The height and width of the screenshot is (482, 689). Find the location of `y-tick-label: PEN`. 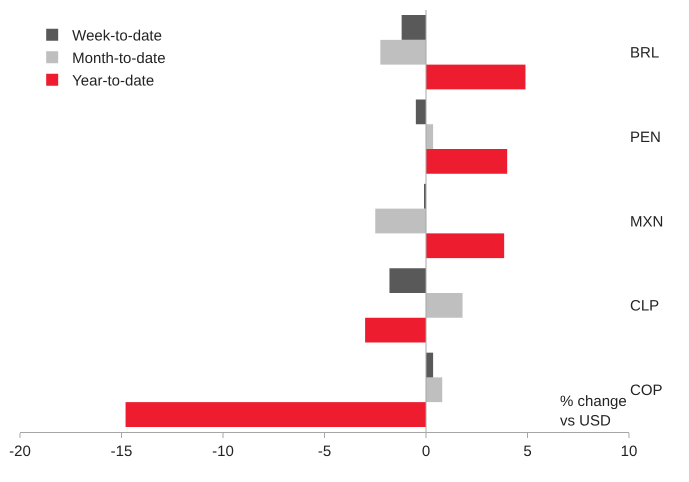

y-tick-label: PEN is located at coordinates (645, 137).